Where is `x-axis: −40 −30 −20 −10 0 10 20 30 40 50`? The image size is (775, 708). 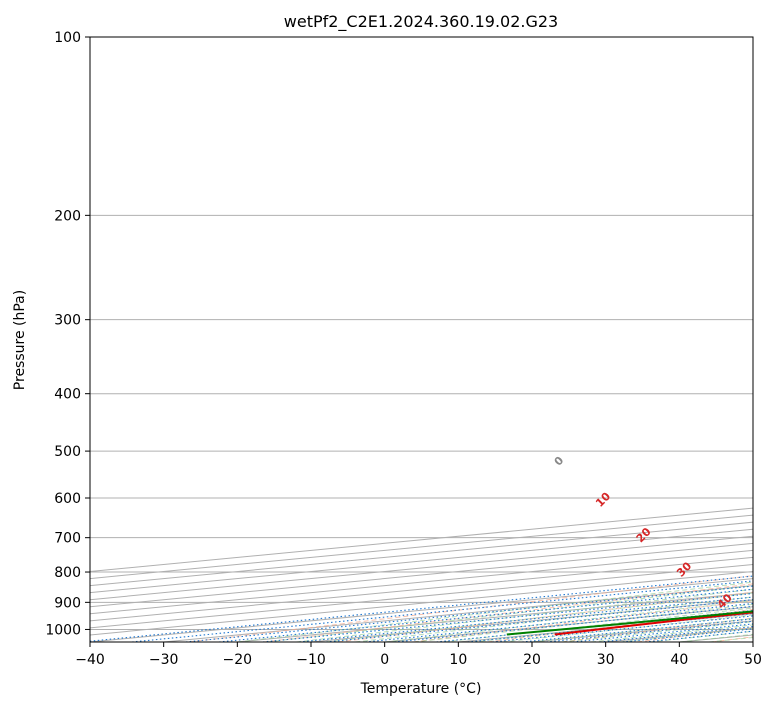 x-axis: −40 −30 −20 −10 0 10 20 30 40 50 is located at coordinates (418, 655).